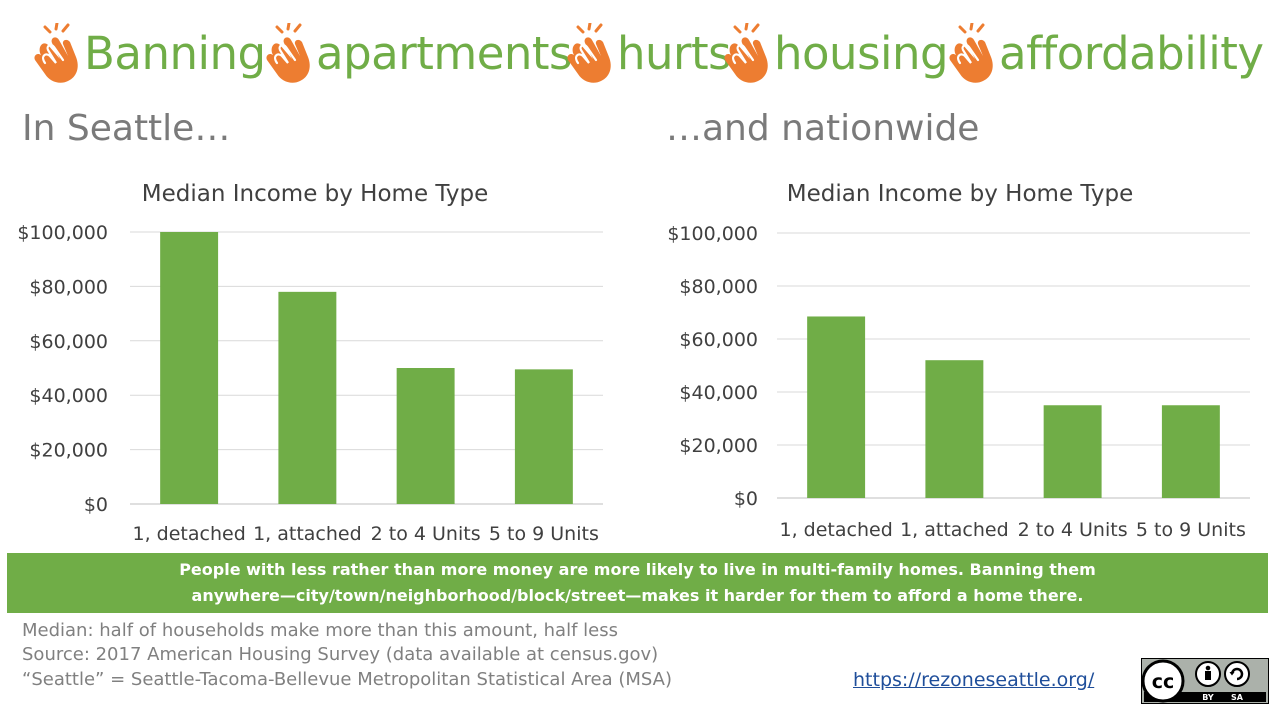 This screenshot has width=1280, height=720. I want to click on title-word: hurts, so click(674, 53).